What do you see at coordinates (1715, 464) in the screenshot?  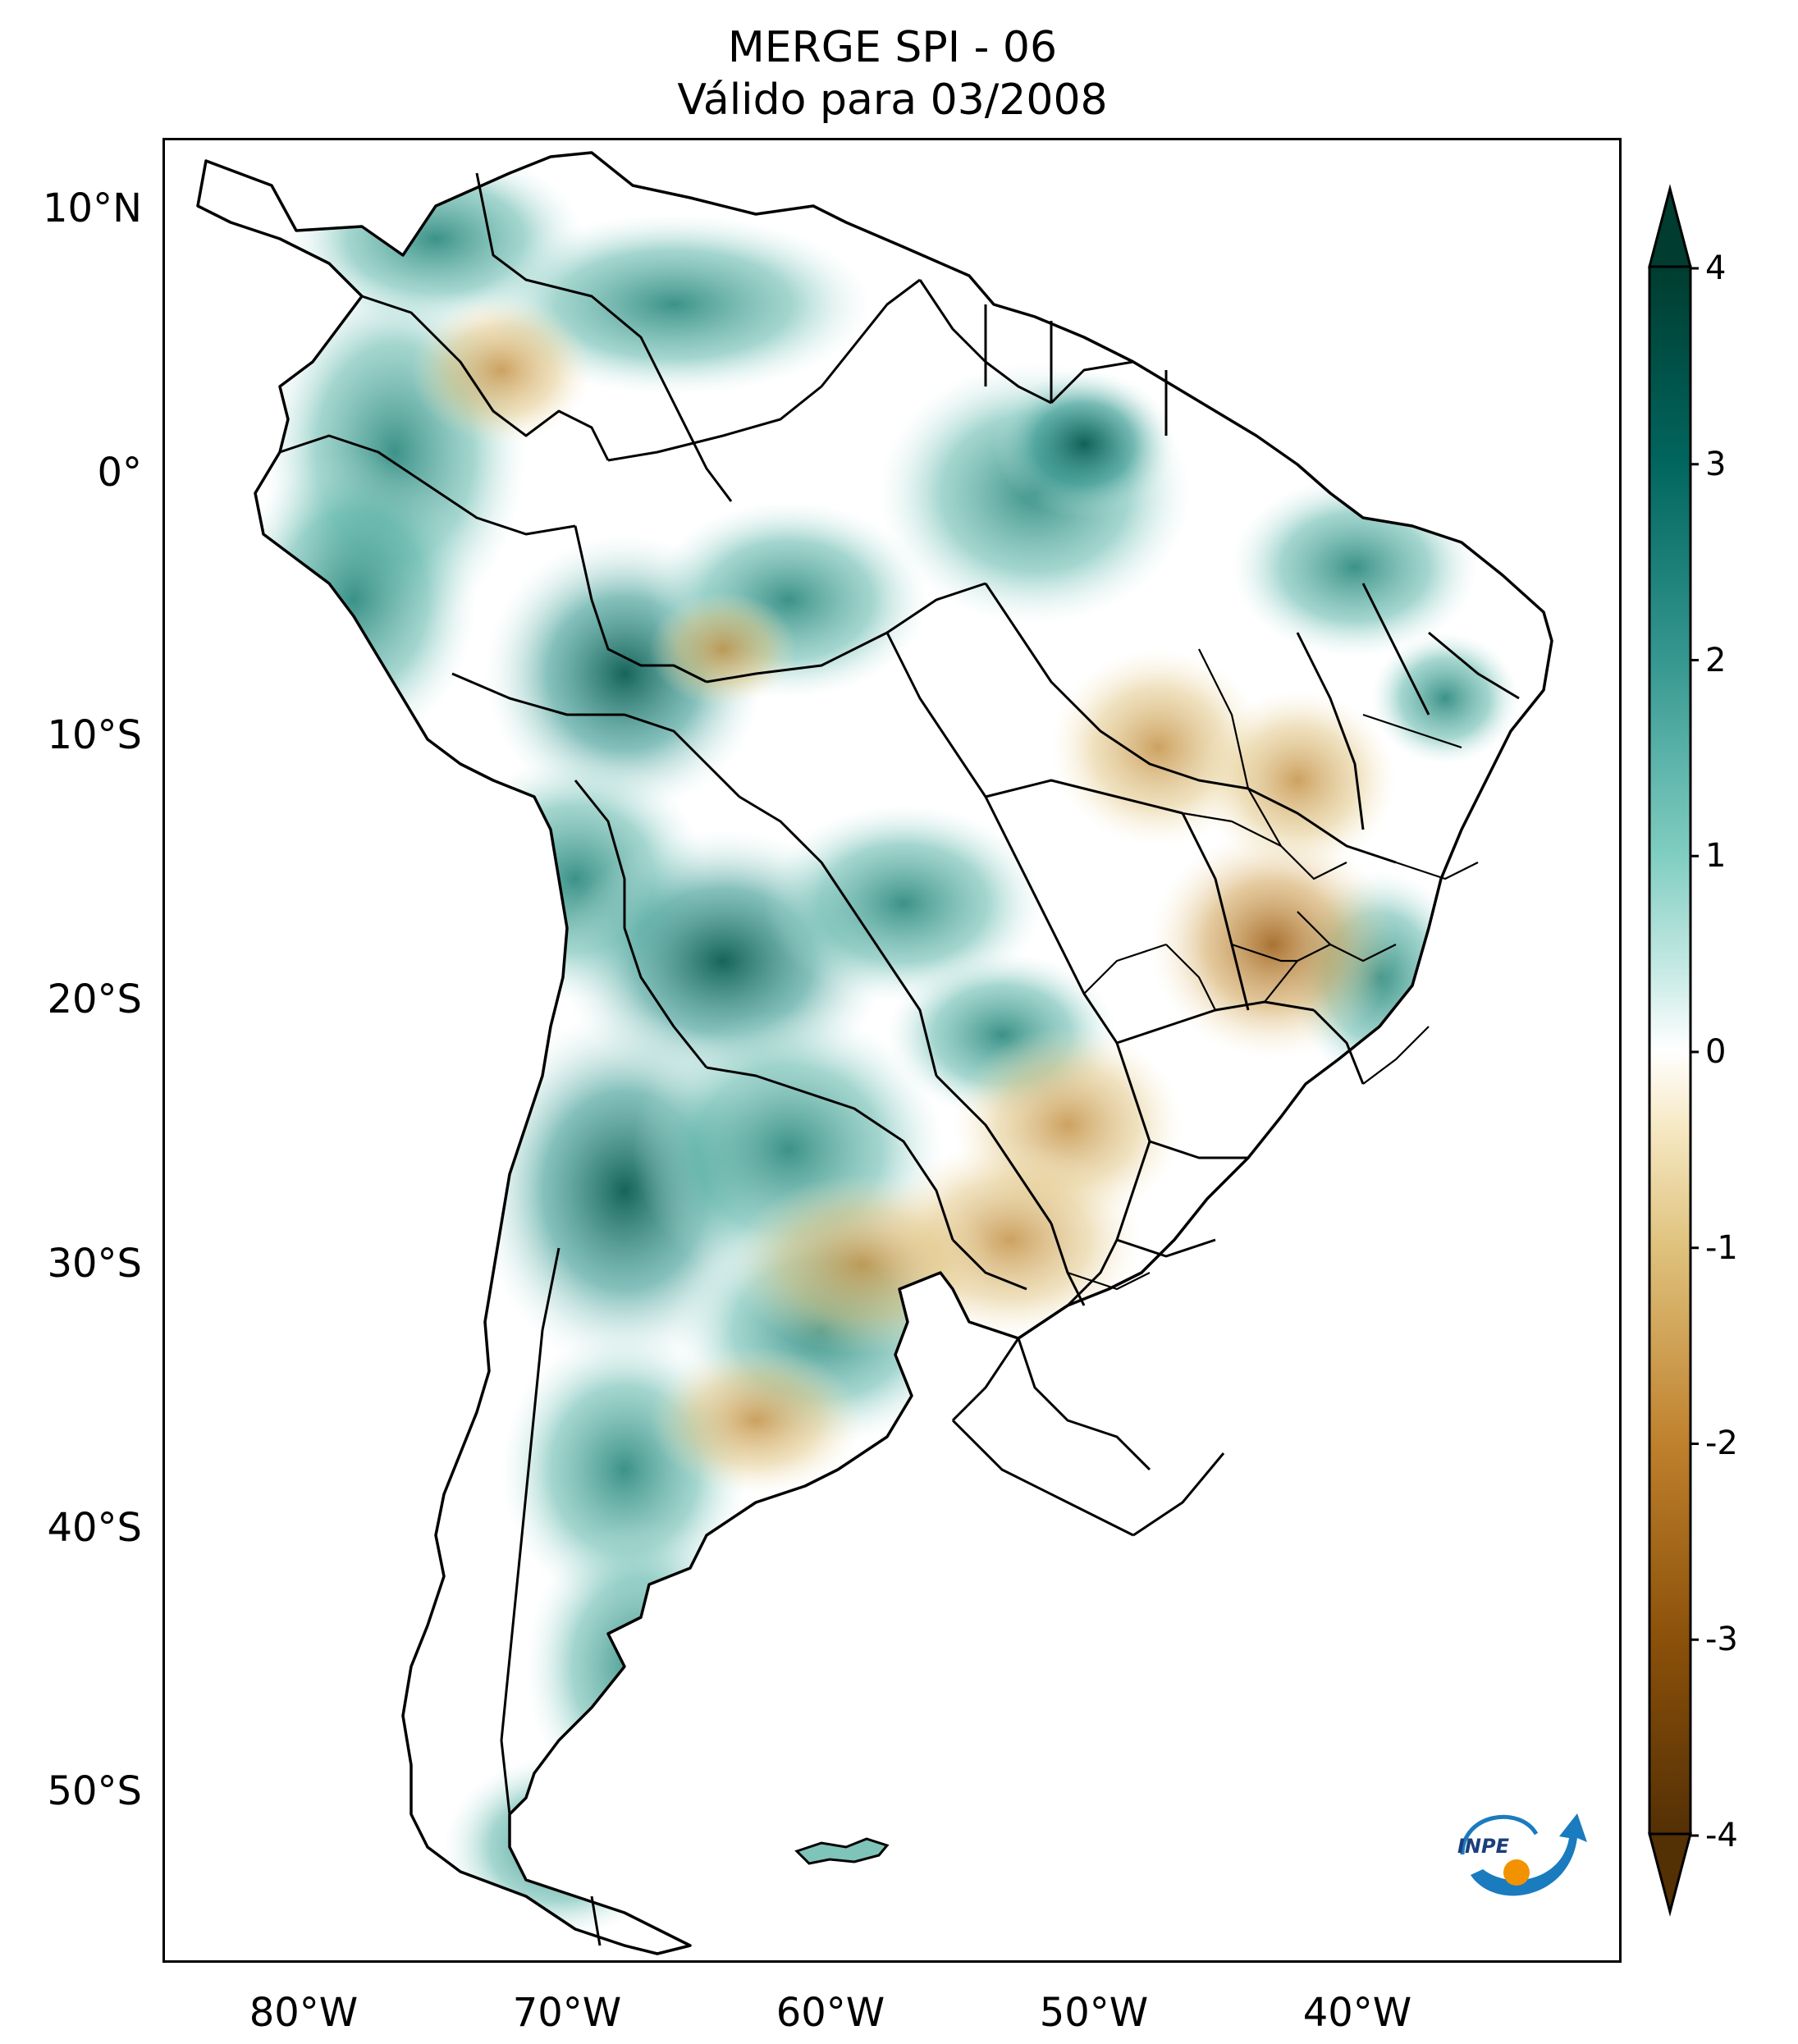 I see `colorbar-tick-label: 3` at bounding box center [1715, 464].